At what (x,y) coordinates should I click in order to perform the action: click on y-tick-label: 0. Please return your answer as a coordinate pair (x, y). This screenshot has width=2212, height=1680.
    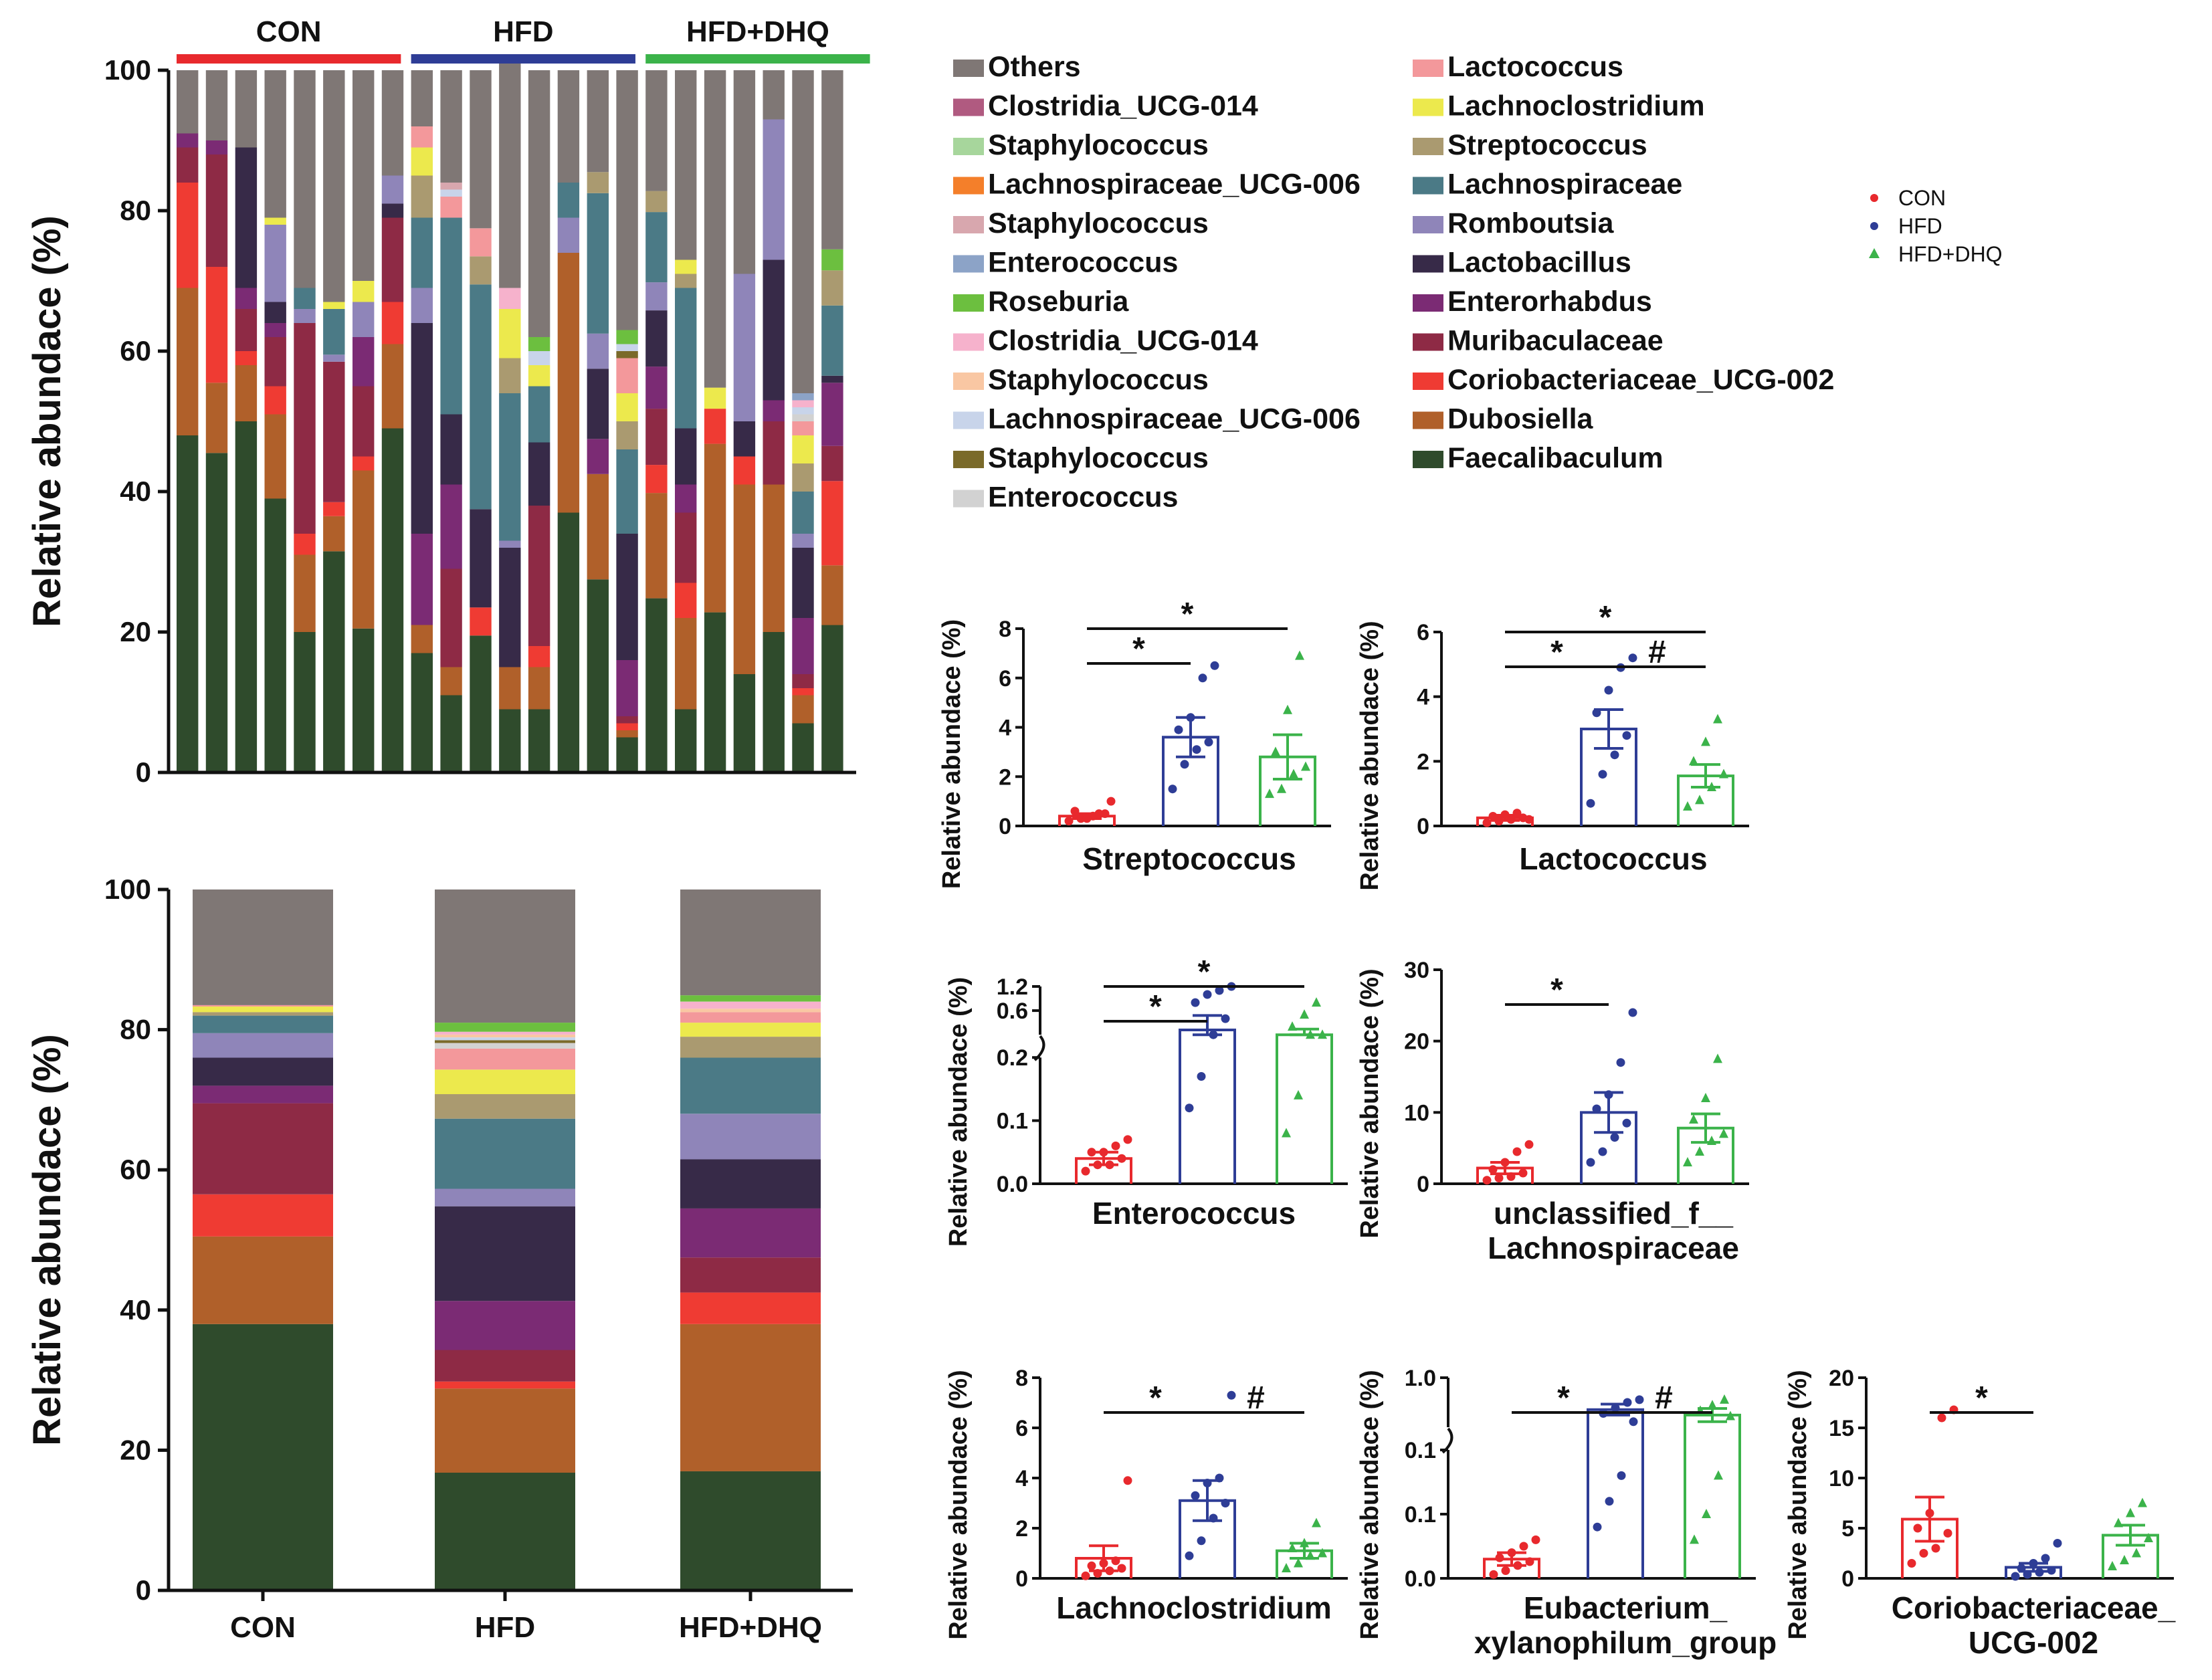
    Looking at the image, I should click on (1423, 1184).